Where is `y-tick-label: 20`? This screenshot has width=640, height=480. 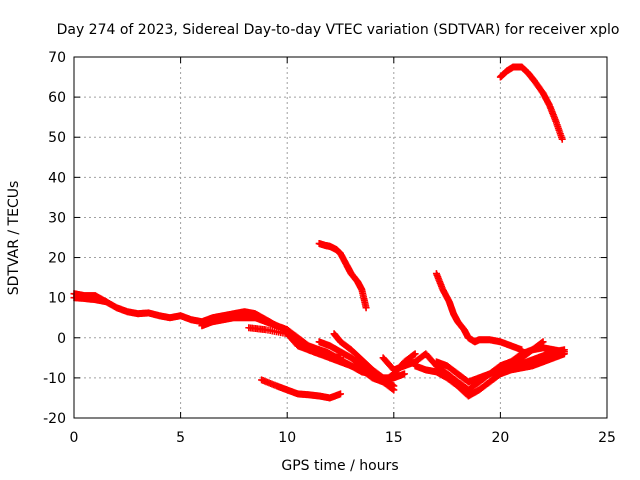 y-tick-label: 20 is located at coordinates (57, 259).